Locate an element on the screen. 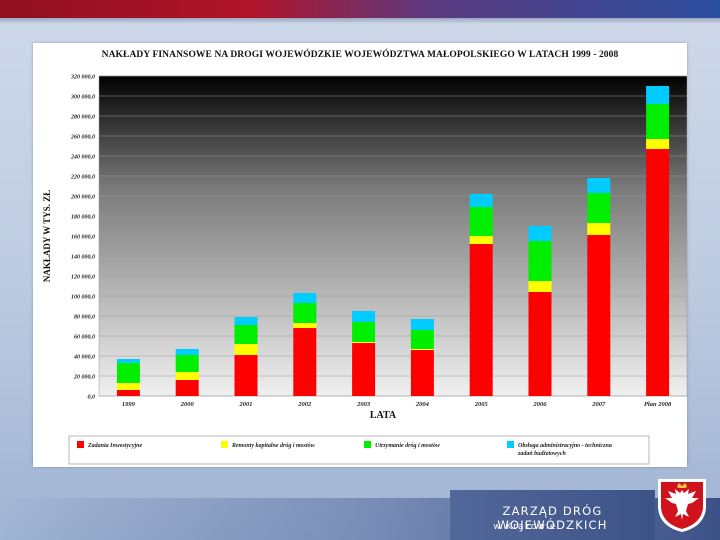 This screenshot has height=540, width=720. org-name: ZARZĄD DRÓG WOJEWÓDZKICH is located at coordinates (552, 518).